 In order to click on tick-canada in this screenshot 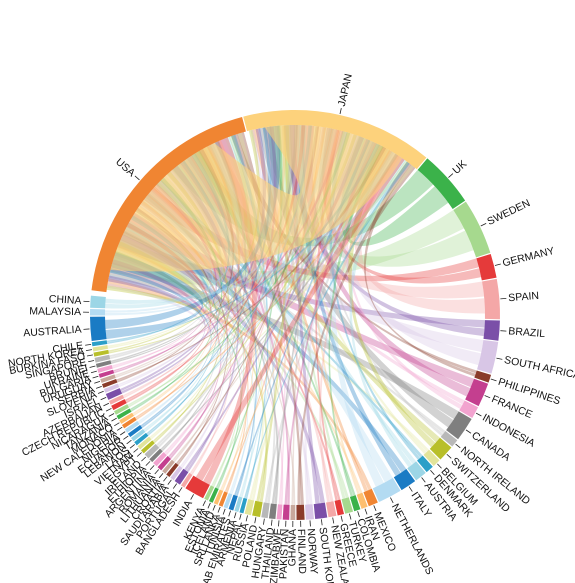, I will do `click(468, 431)`.